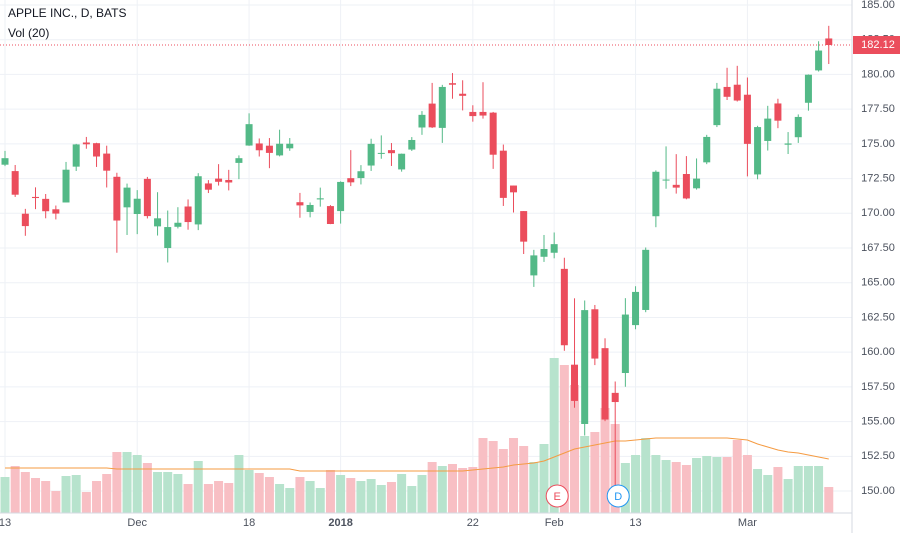 The width and height of the screenshot is (900, 533). What do you see at coordinates (878, 491) in the screenshot?
I see `y-tick-label: 150.00` at bounding box center [878, 491].